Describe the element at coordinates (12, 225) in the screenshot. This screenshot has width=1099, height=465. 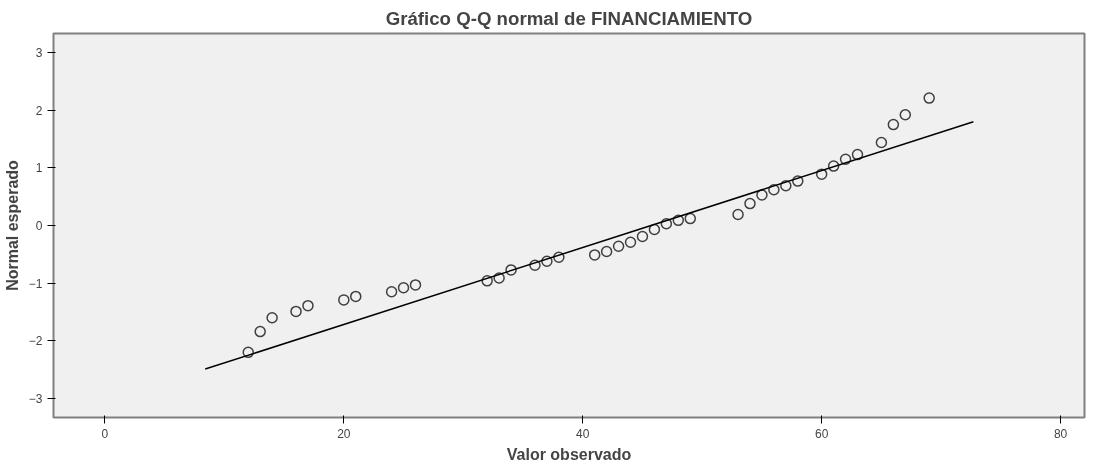
I see `y-axis-title: Normal esperado` at that location.